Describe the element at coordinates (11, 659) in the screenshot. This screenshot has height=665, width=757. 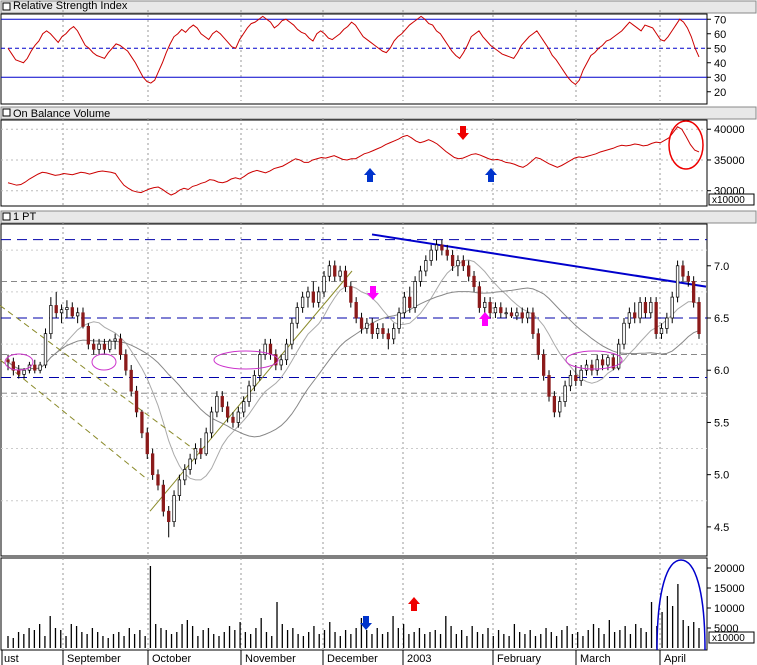
I see `month-label: ust` at that location.